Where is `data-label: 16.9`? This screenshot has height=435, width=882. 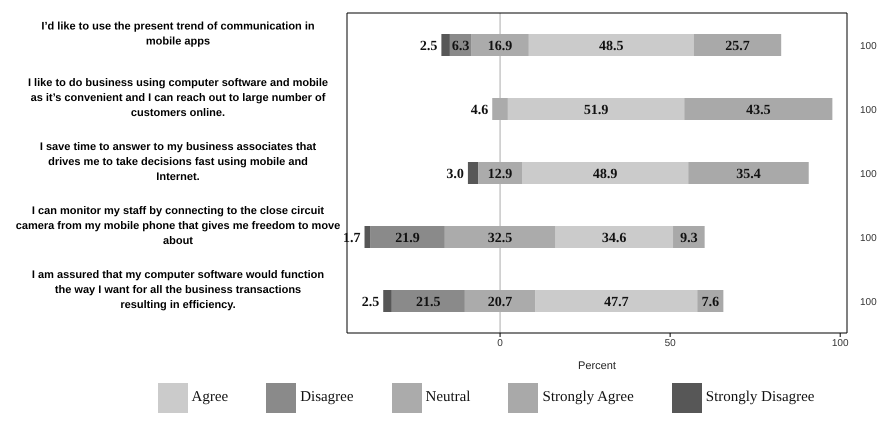 data-label: 16.9 is located at coordinates (500, 46).